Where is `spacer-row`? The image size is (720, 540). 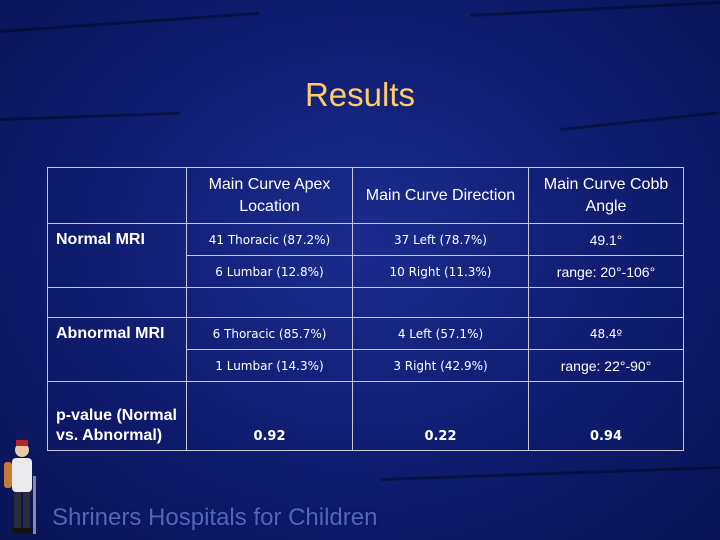 spacer-row is located at coordinates (365, 302).